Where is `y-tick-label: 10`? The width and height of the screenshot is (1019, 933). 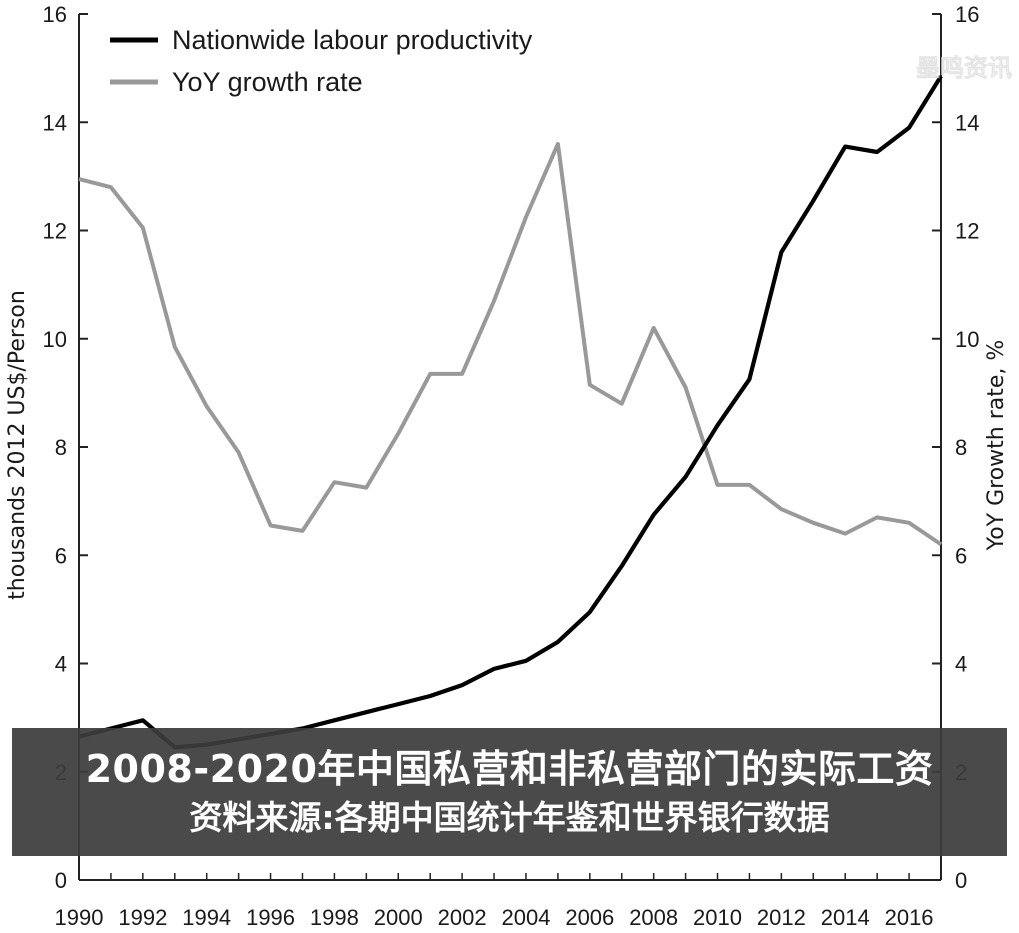
y-tick-label: 10 is located at coordinates (55, 339).